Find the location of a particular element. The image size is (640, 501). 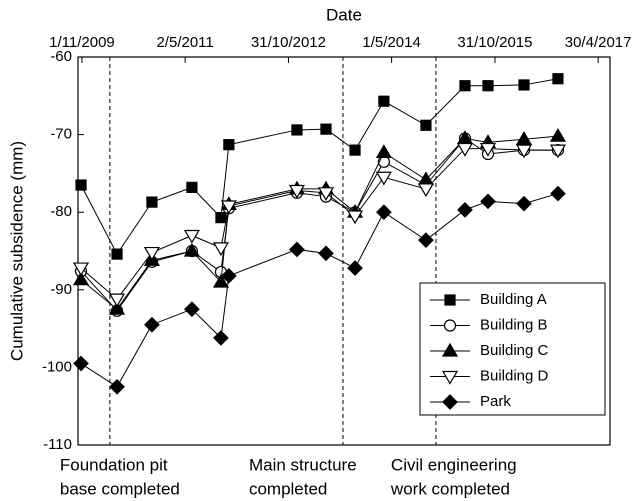

y-tick-label: -60 is located at coordinates (61, 56).